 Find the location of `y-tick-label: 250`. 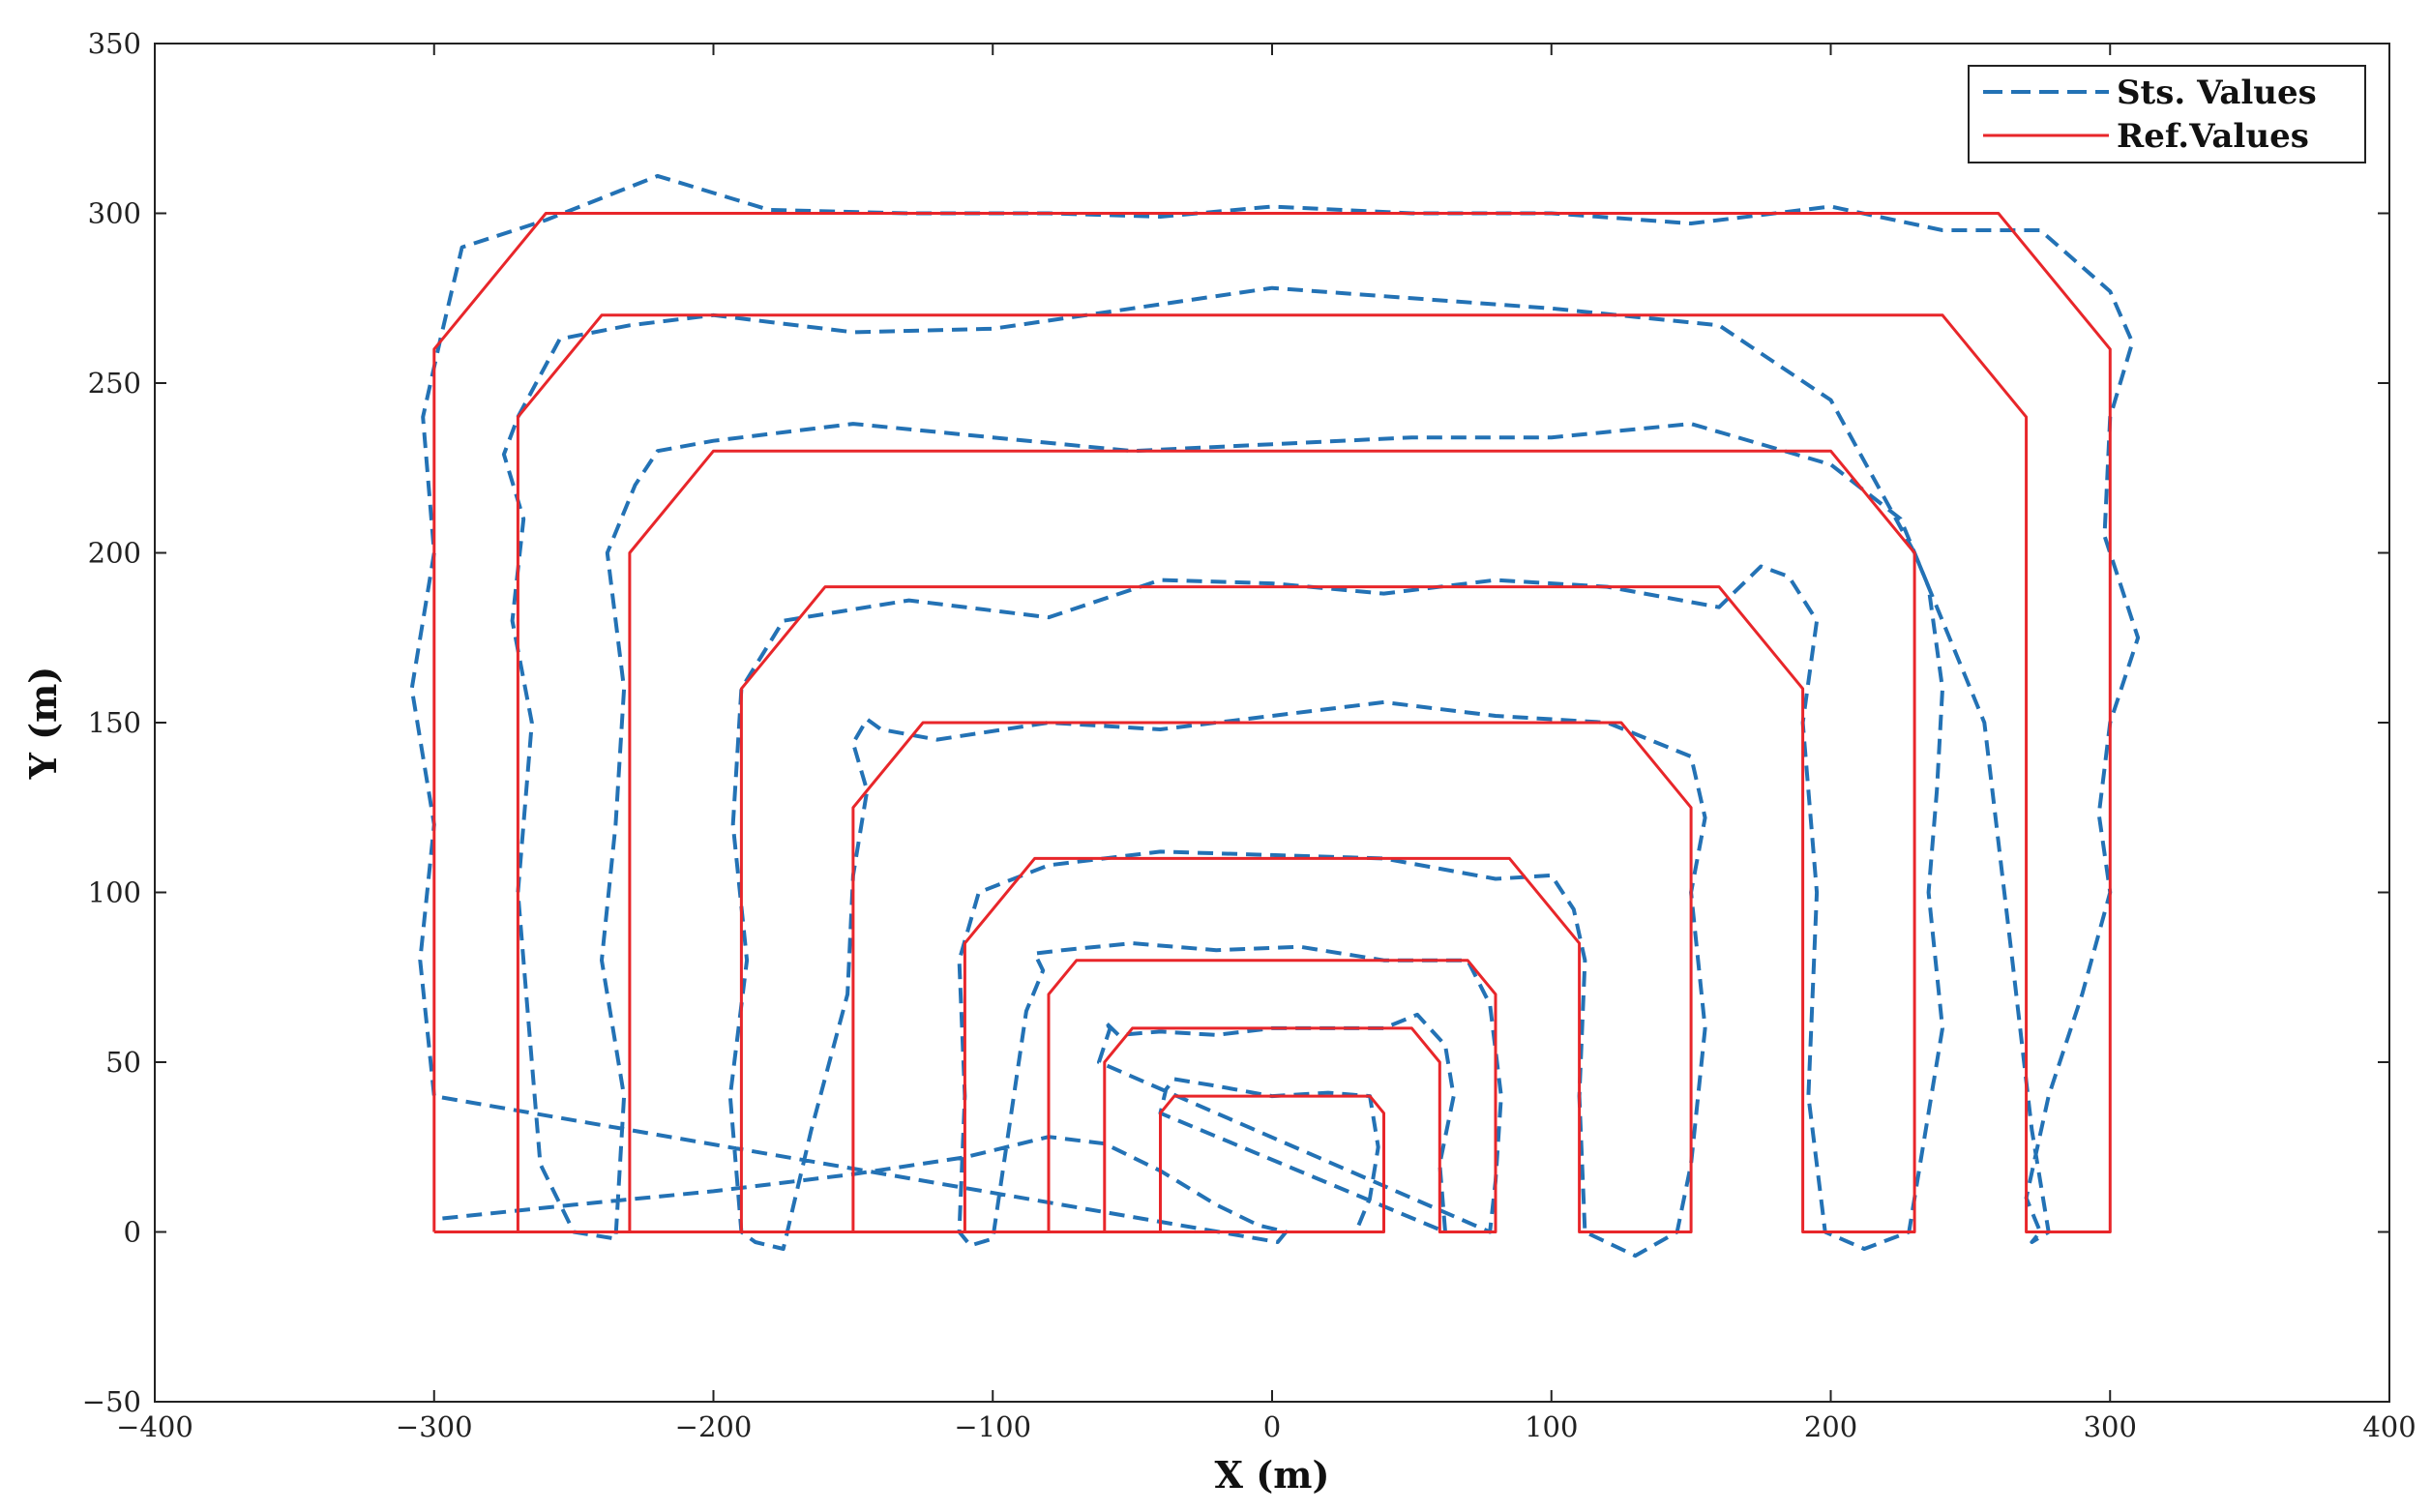

y-tick-label: 250 is located at coordinates (114, 383).